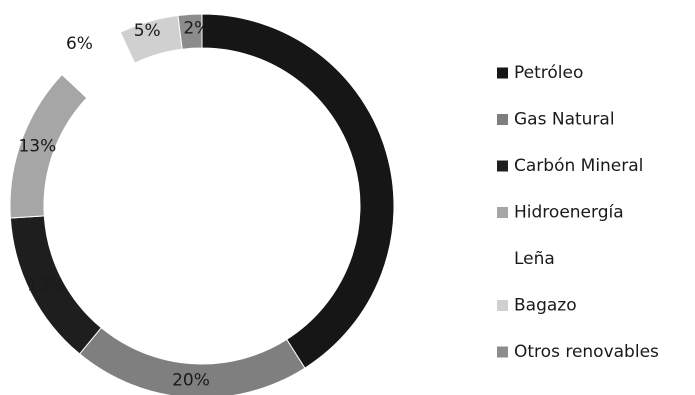 The width and height of the screenshot is (695, 395). Describe the element at coordinates (502, 305) in the screenshot. I see `legend-swatch-bagazo` at that location.